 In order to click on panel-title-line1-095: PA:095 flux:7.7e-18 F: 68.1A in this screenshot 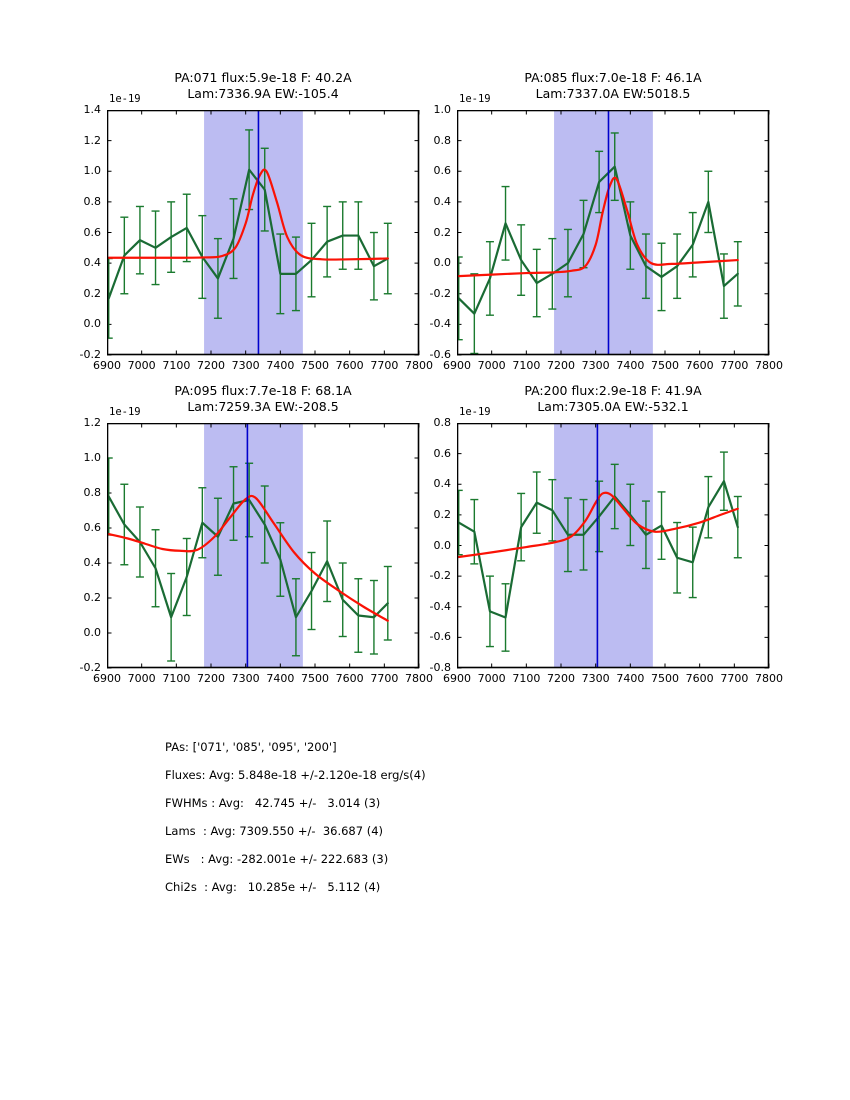, I will do `click(263, 390)`.